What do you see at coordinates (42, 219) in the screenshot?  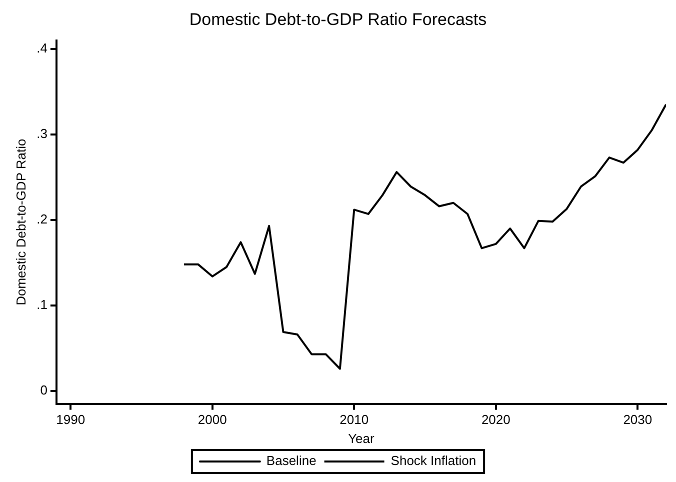 I see `y-tick-label: .2` at bounding box center [42, 219].